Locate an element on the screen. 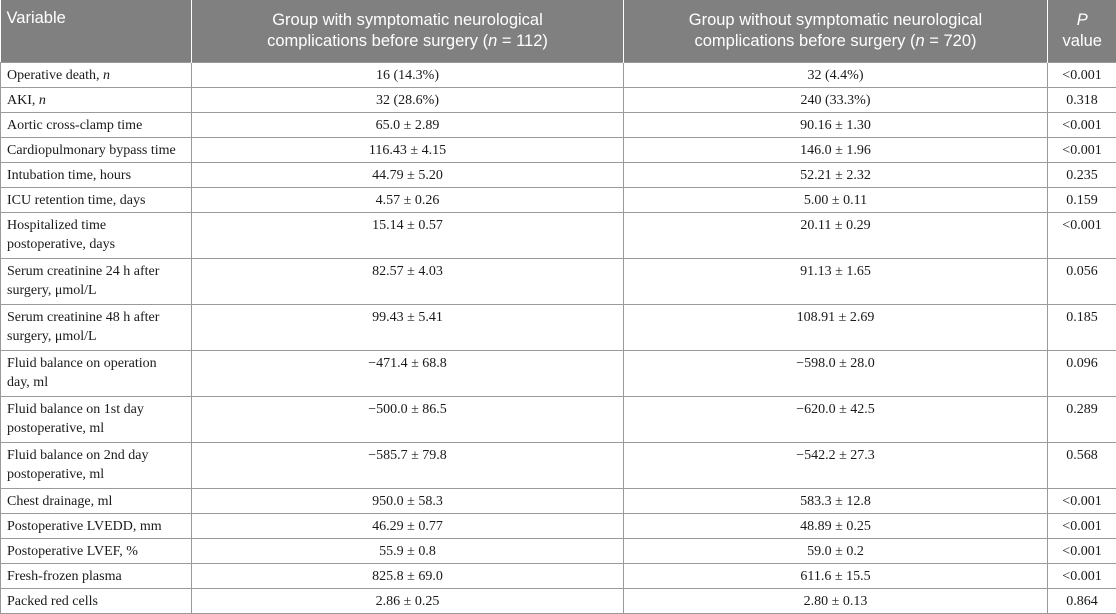 The image size is (1116, 614). p-value-cell: 0.568 is located at coordinates (1082, 466).